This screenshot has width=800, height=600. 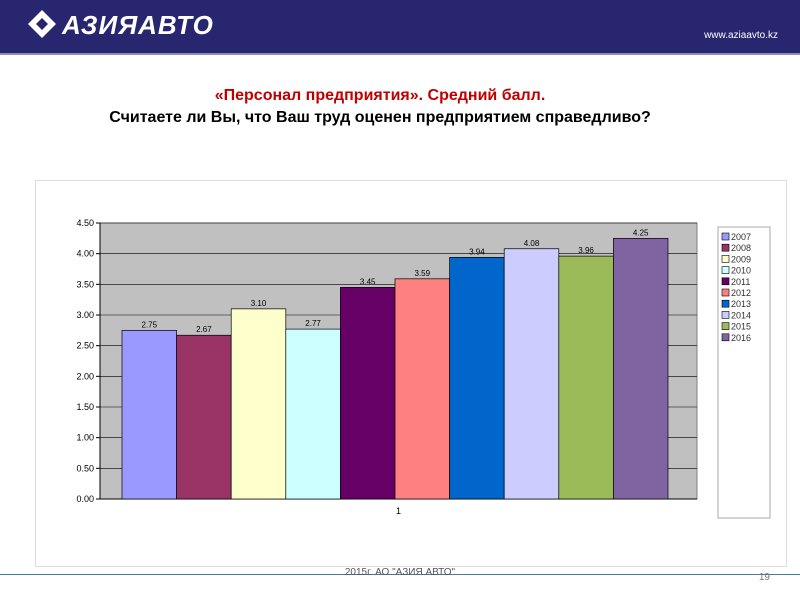 I want to click on data-label: 3.59, so click(x=423, y=273).